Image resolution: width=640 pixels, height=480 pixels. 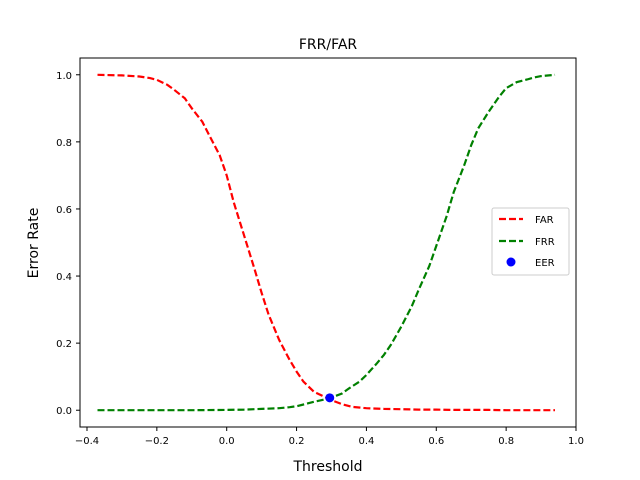 What do you see at coordinates (530, 241) in the screenshot?
I see `legend: FAR FRR EER` at bounding box center [530, 241].